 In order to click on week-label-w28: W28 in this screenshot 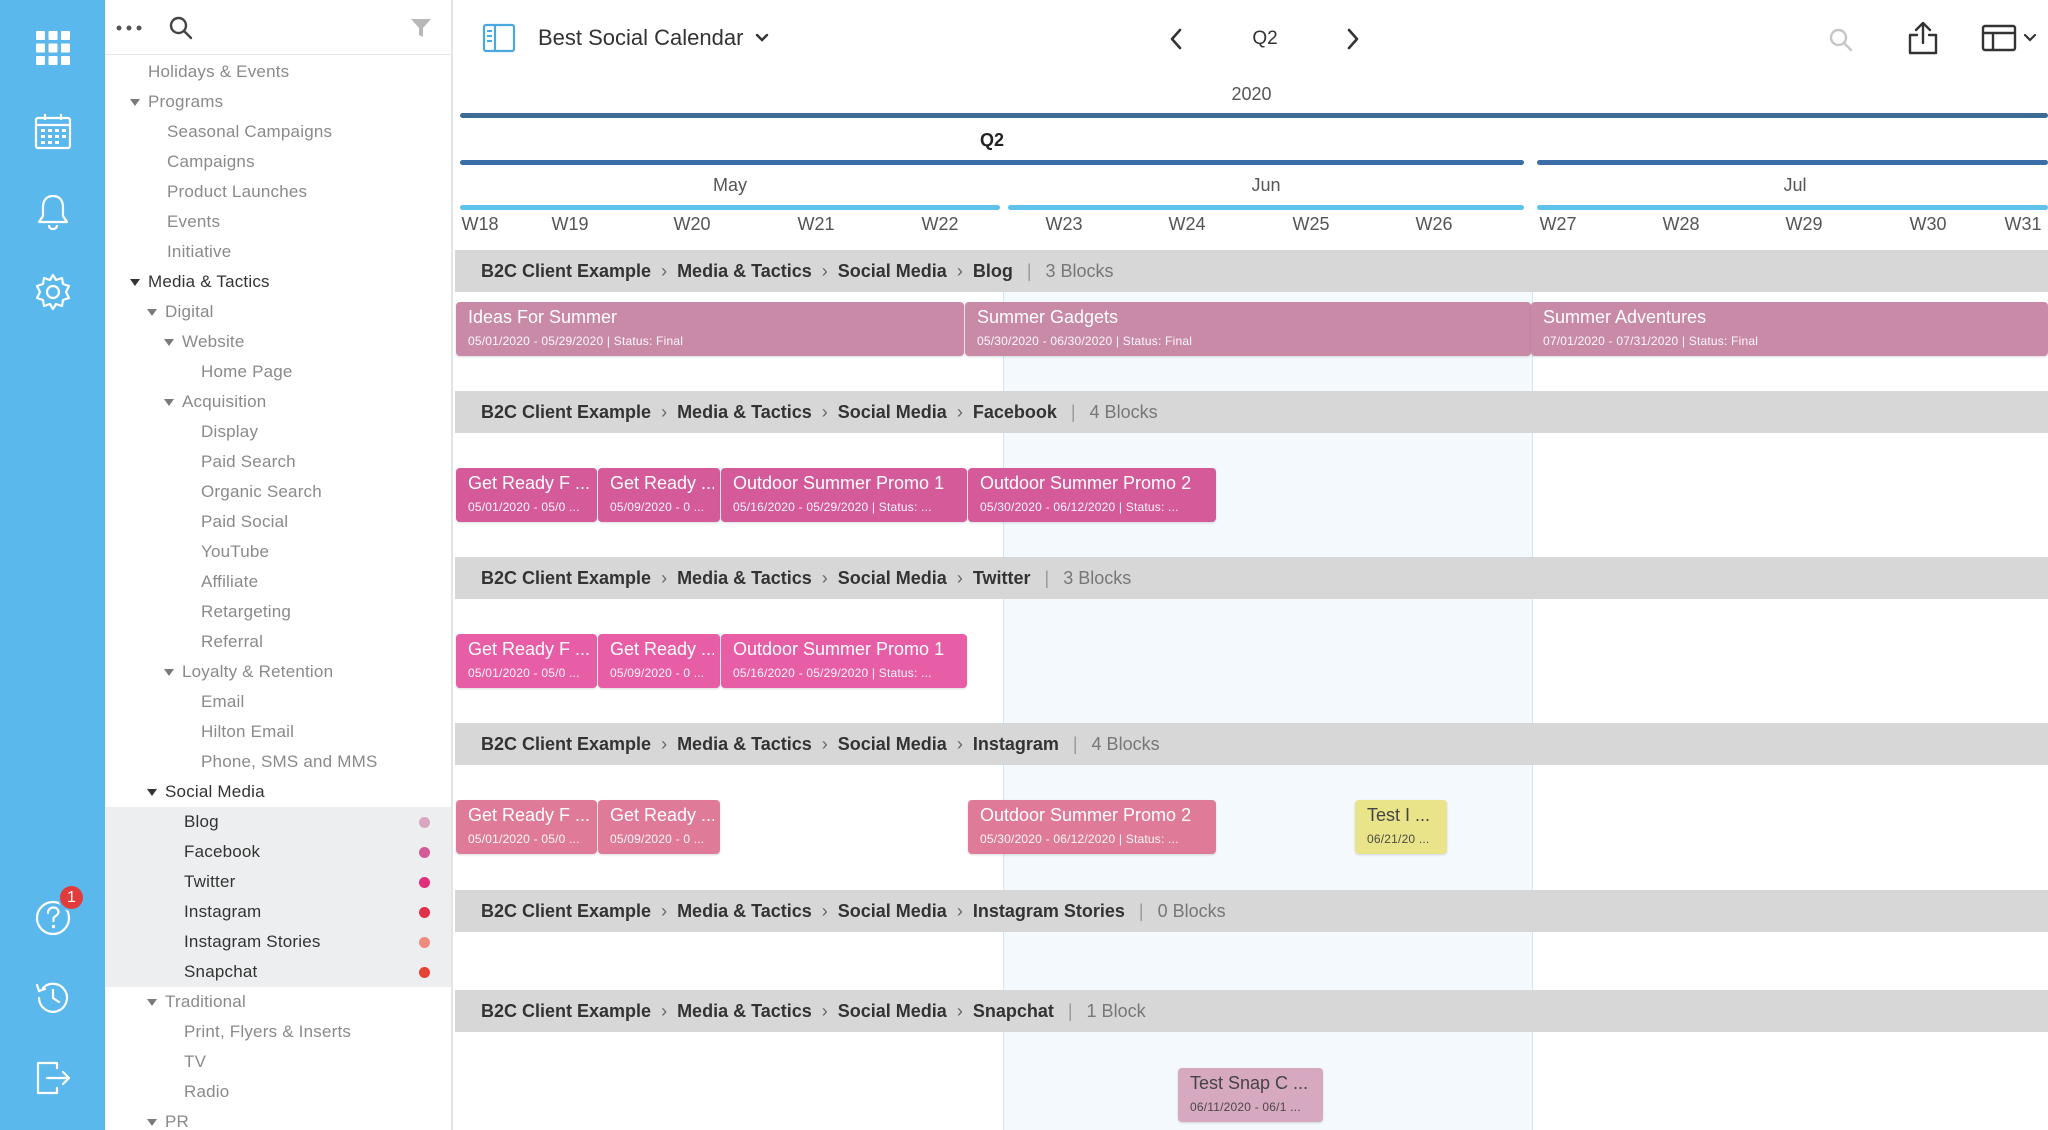, I will do `click(1681, 224)`.